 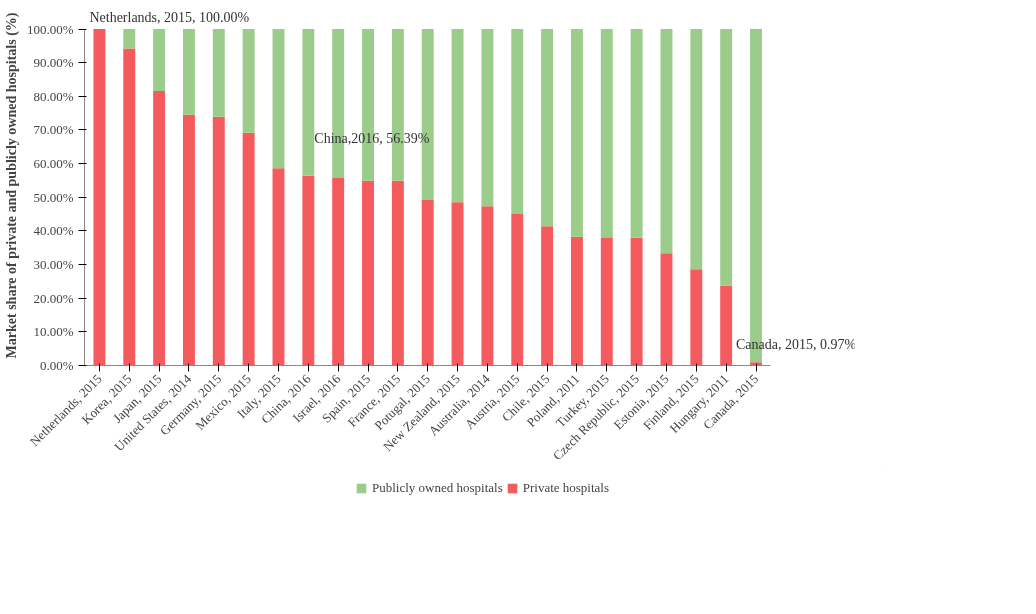 What do you see at coordinates (437, 488) in the screenshot?
I see `legend-label: Publicly owned hospitals` at bounding box center [437, 488].